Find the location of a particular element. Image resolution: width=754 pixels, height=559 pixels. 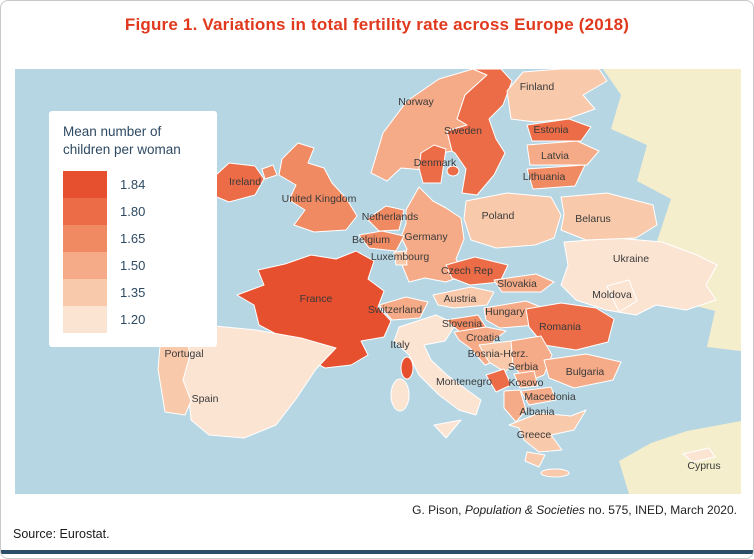

country-netherlands is located at coordinates (385, 218).